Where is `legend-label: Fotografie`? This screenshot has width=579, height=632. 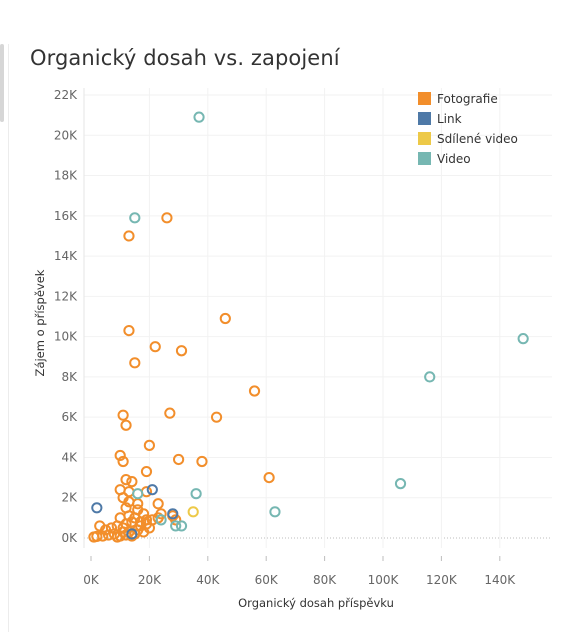 legend-label: Fotografie is located at coordinates (467, 99).